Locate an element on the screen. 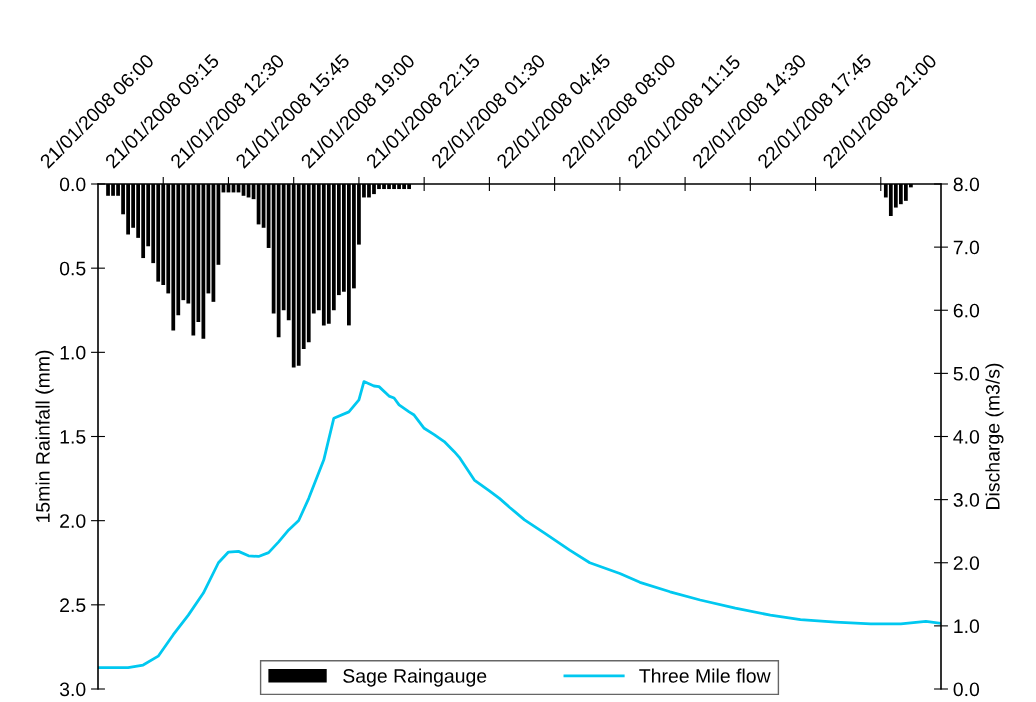 The width and height of the screenshot is (1036, 702). y-tick-label: 1.5 is located at coordinates (73, 437).